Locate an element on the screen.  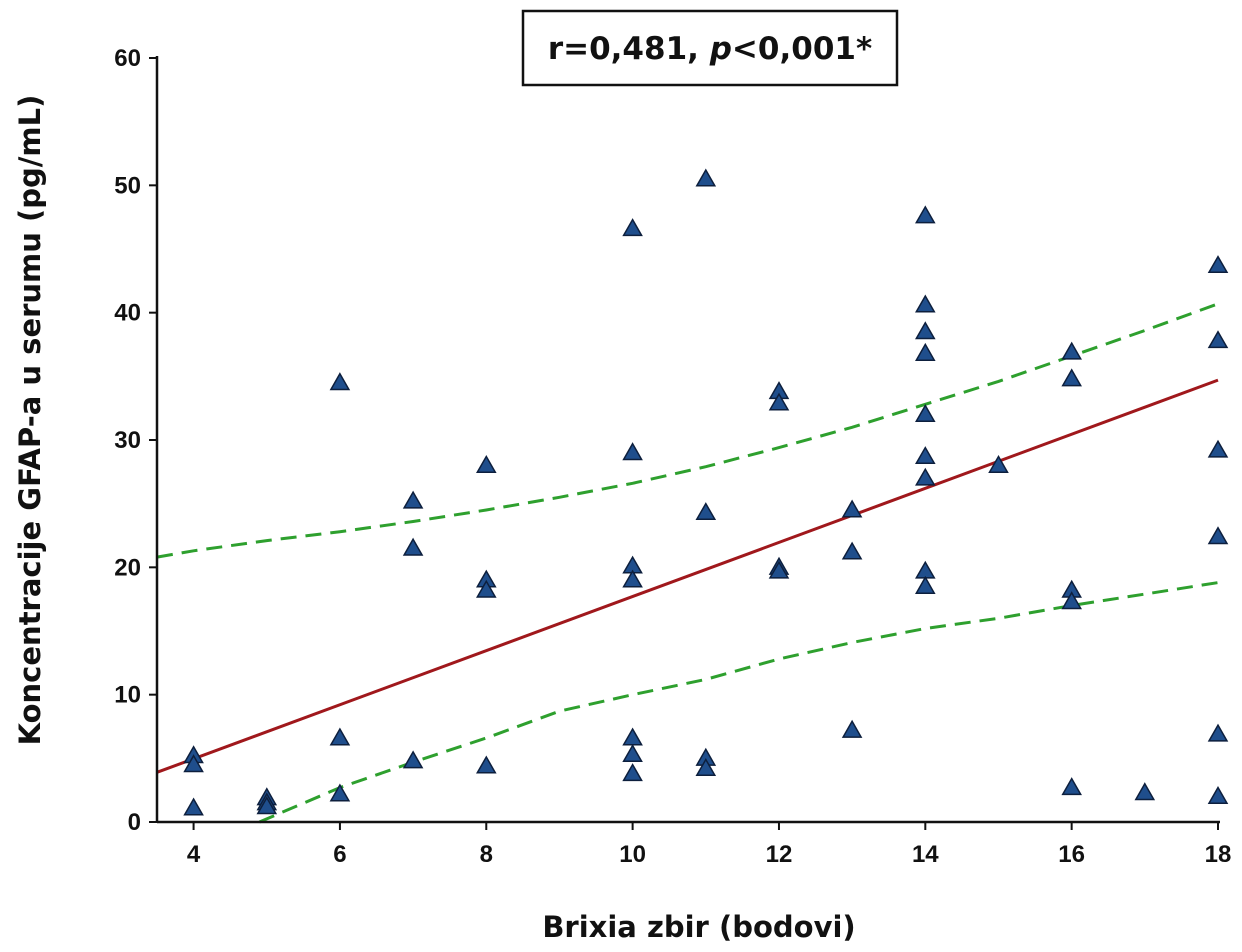
annotation-prefix: r=0,481, is located at coordinates (629, 49).